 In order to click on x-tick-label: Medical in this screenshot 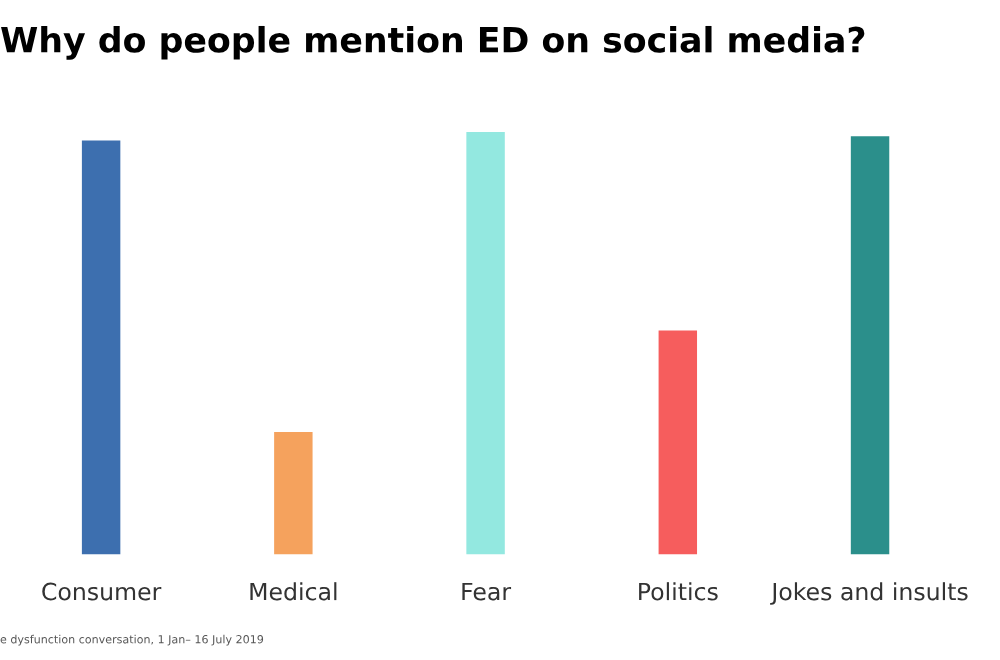, I will do `click(293, 591)`.